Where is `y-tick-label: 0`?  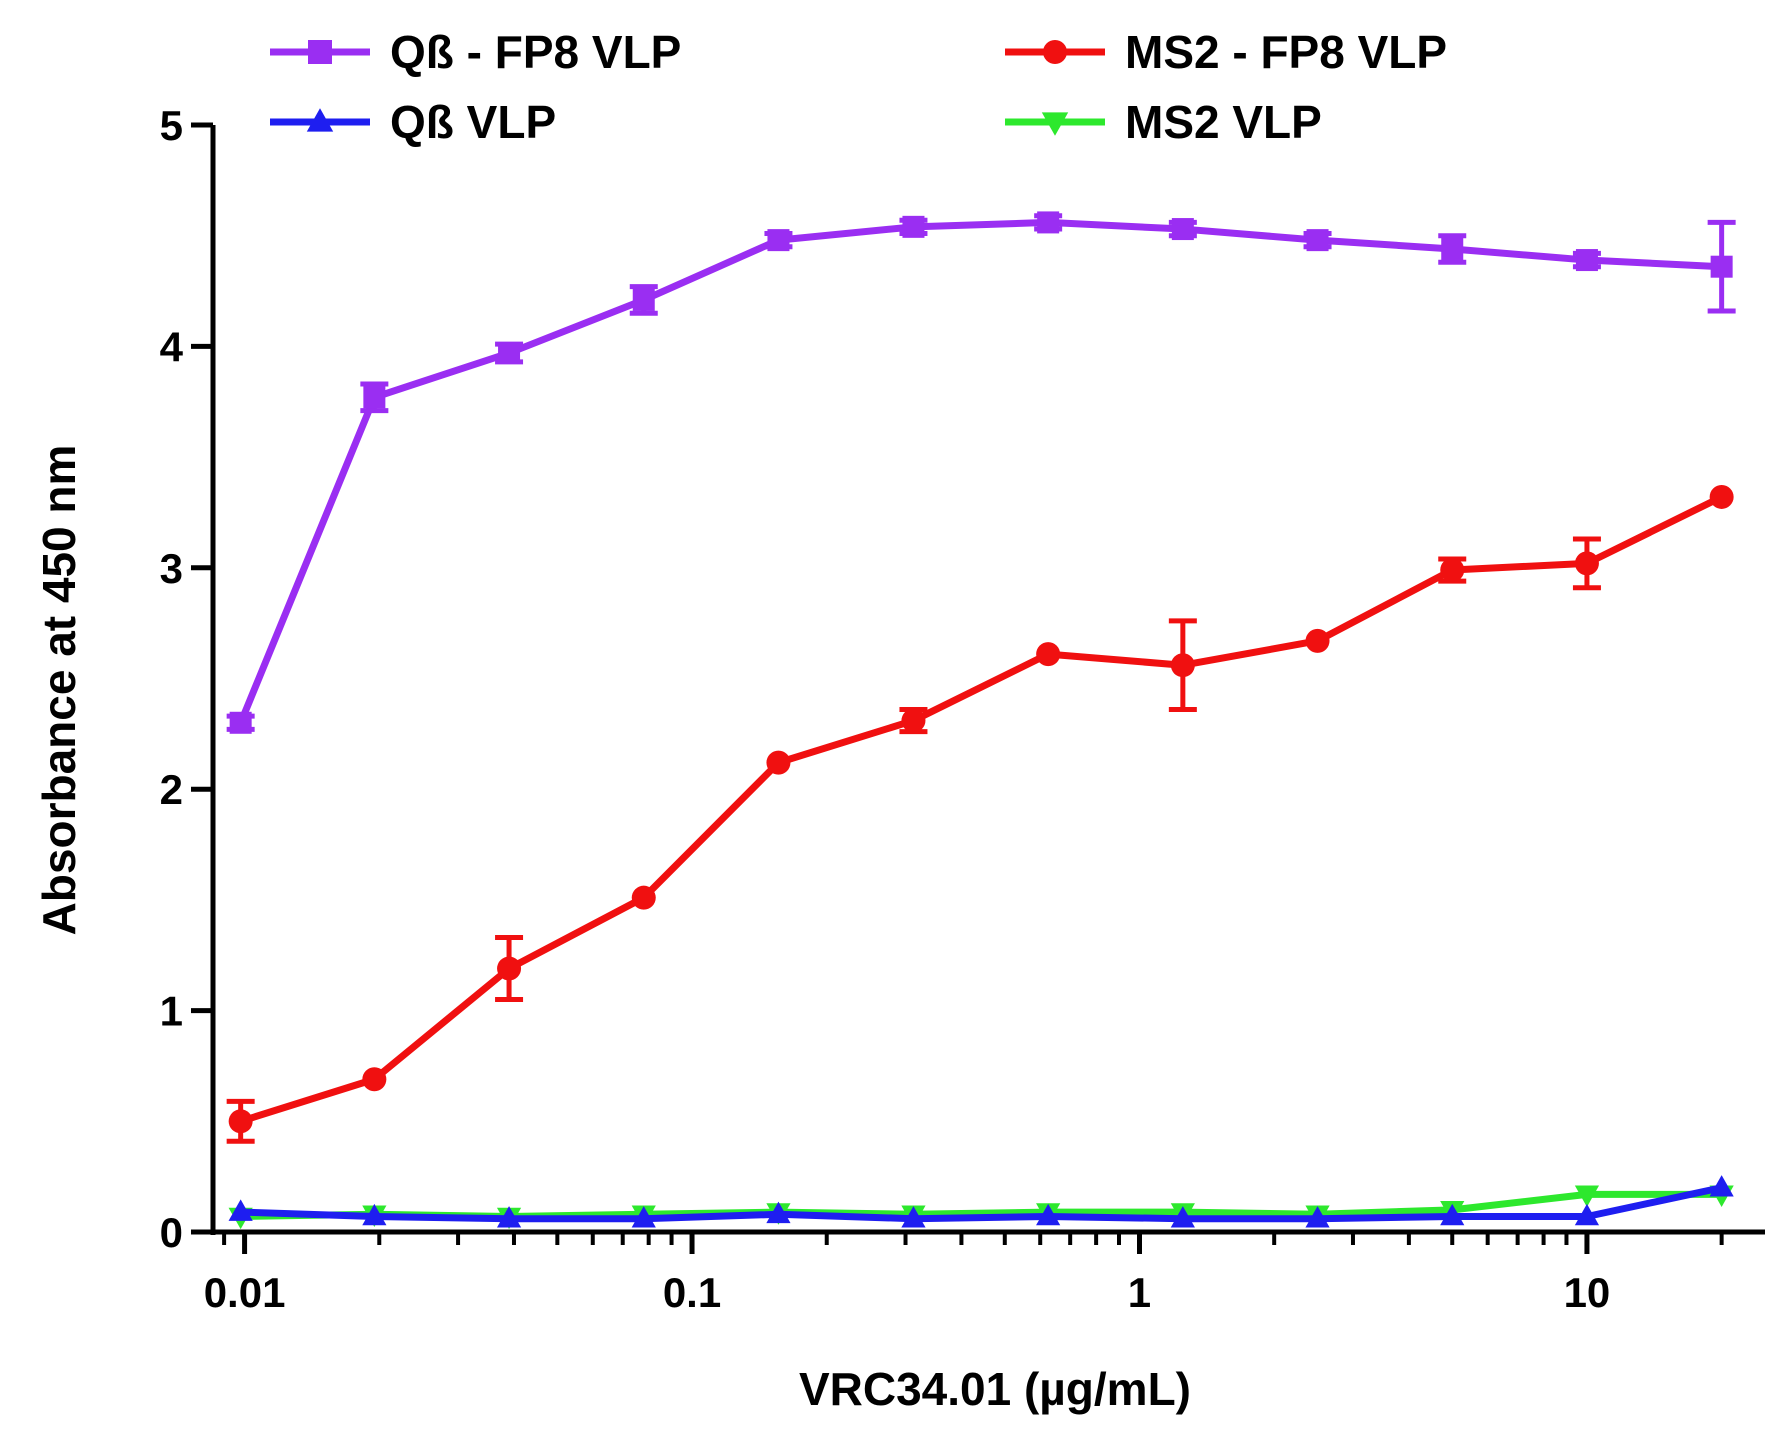
y-tick-label: 0 is located at coordinates (171, 1232).